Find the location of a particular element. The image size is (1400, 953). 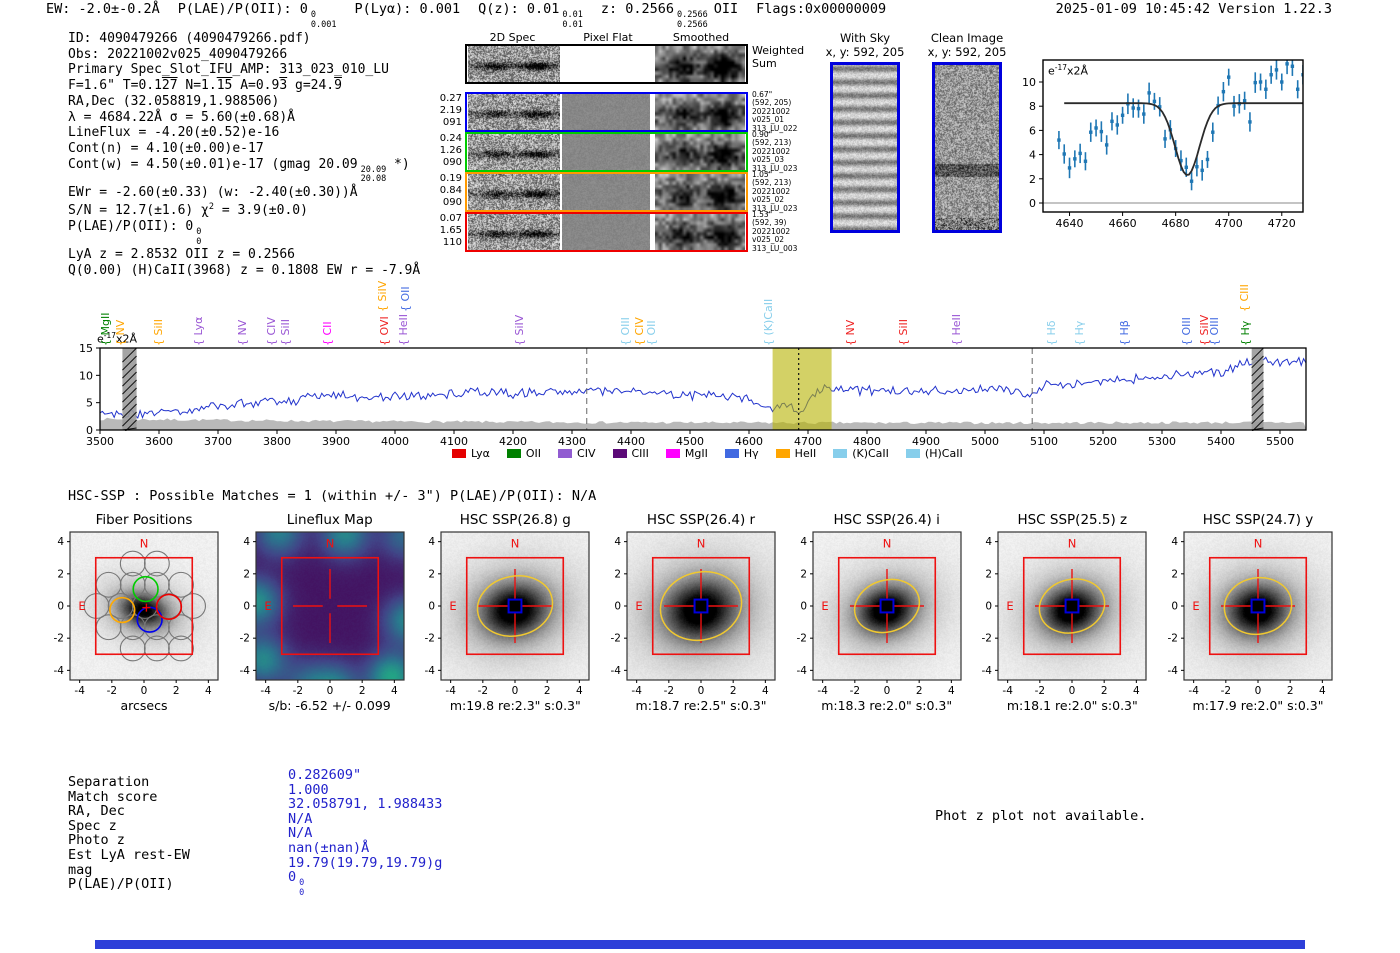

spec2d-left-label: 1.65 is located at coordinates (450, 230).